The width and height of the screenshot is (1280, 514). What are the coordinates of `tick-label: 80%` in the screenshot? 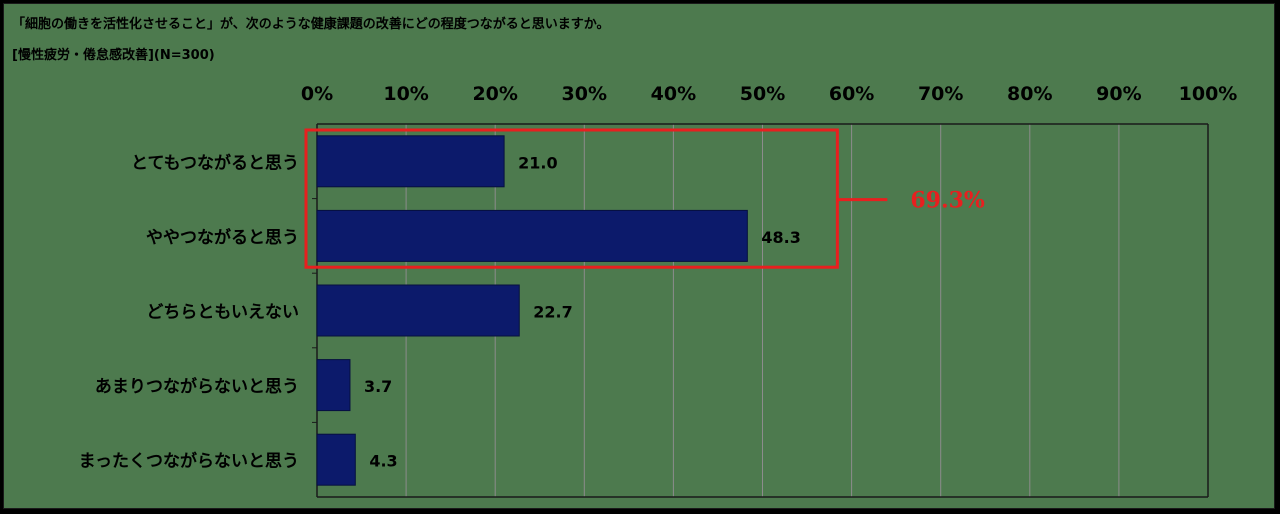 It's located at (1029, 94).